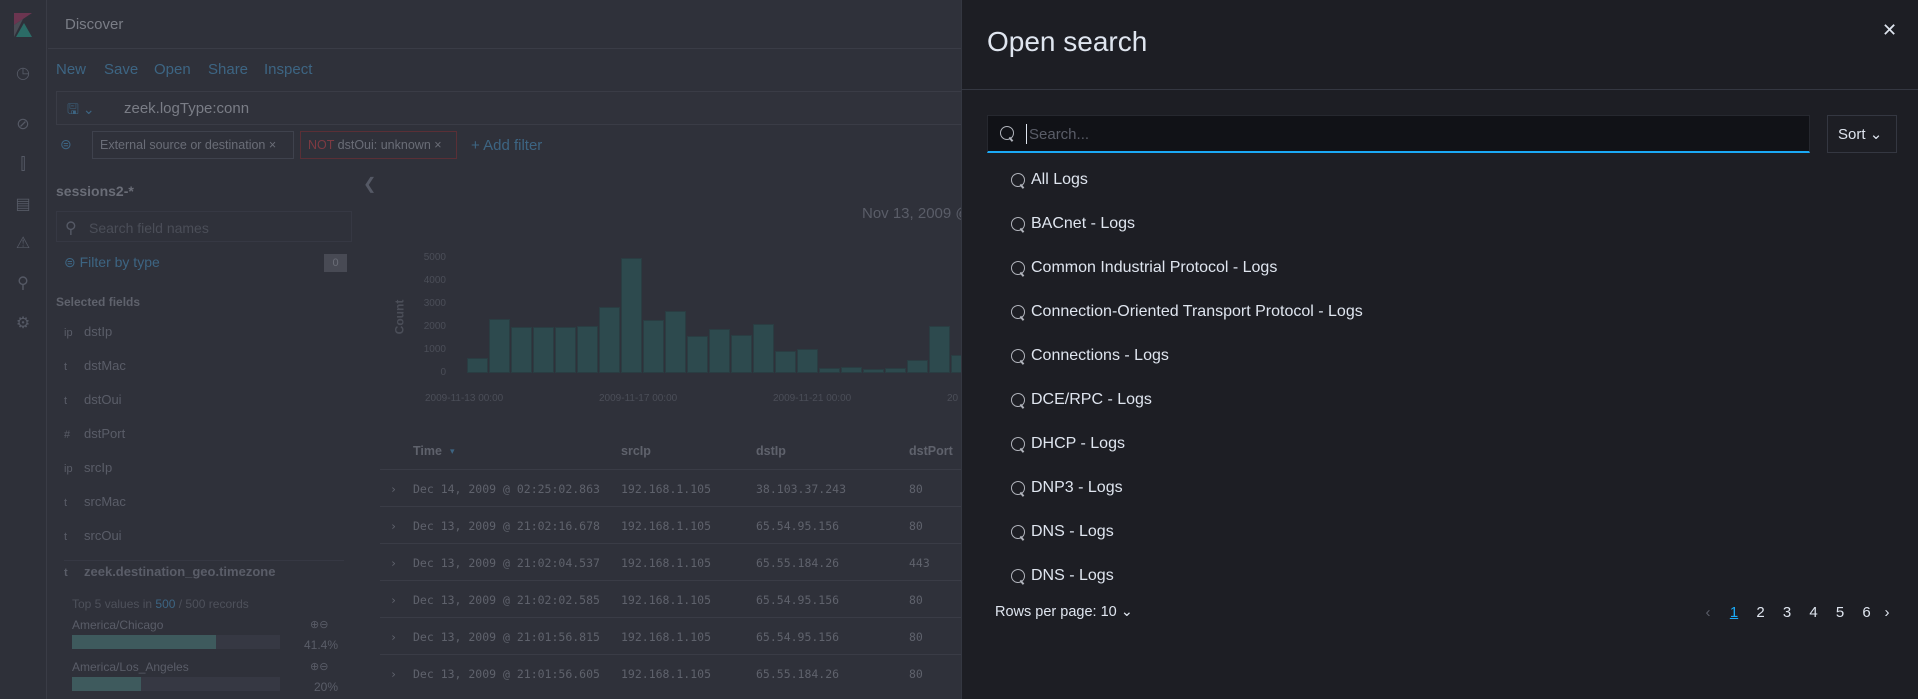 The image size is (1918, 699). What do you see at coordinates (81, 109) in the screenshot?
I see `saved-query-icon: 🖫 ⌄` at bounding box center [81, 109].